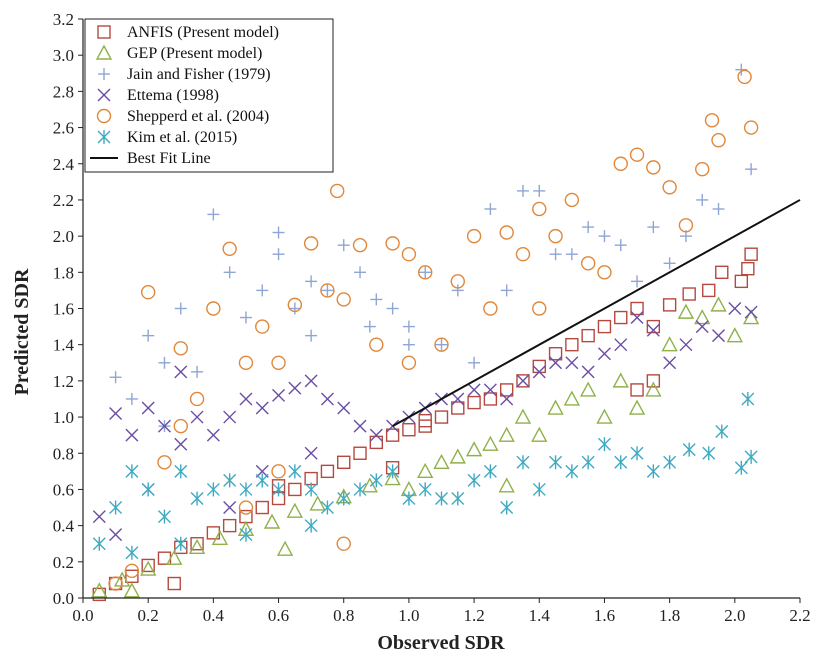 This screenshot has width=816, height=656. What do you see at coordinates (441, 643) in the screenshot?
I see `x-axis-title: Observed SDR` at bounding box center [441, 643].